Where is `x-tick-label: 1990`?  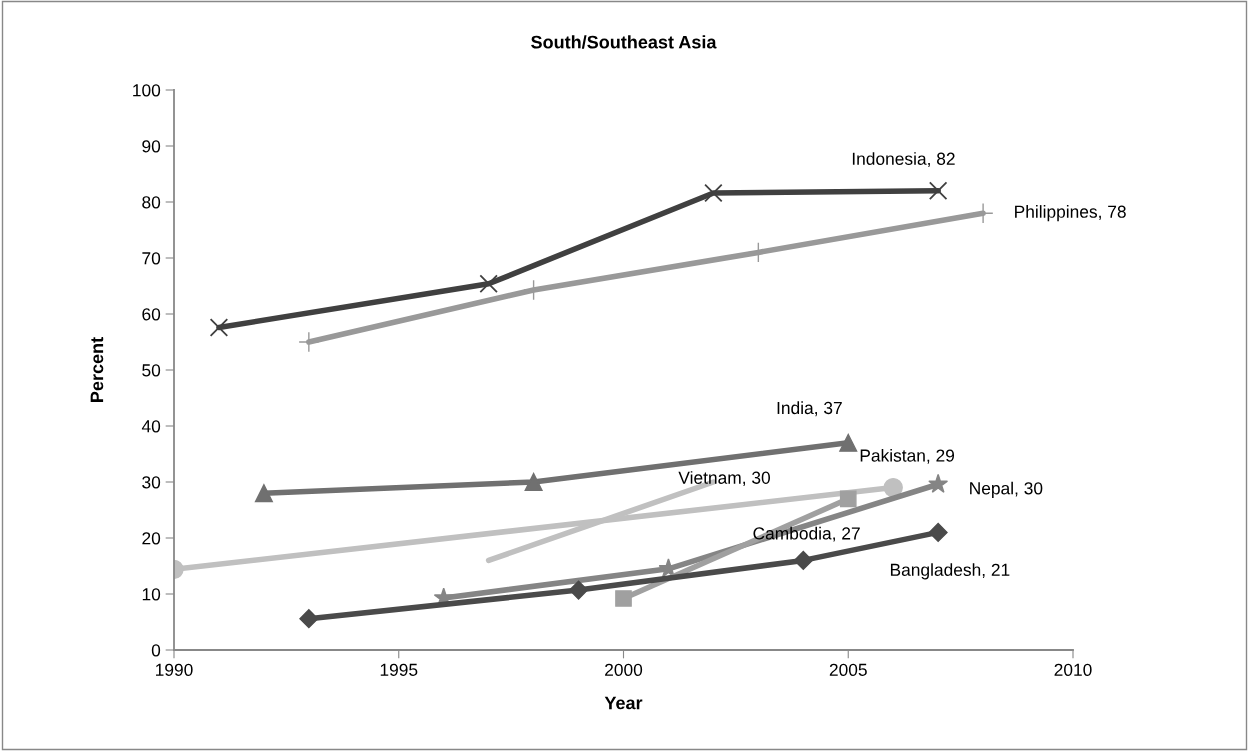
x-tick-label: 1990 is located at coordinates (174, 669).